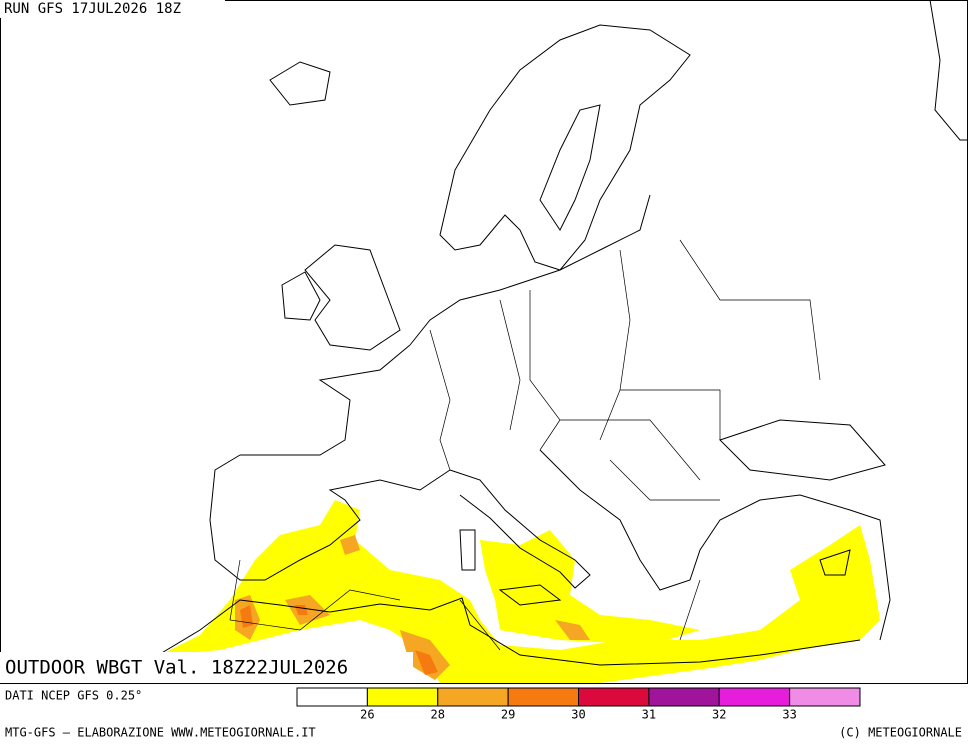  Describe the element at coordinates (508, 715) in the screenshot. I see `legend-threshold: 29` at that location.